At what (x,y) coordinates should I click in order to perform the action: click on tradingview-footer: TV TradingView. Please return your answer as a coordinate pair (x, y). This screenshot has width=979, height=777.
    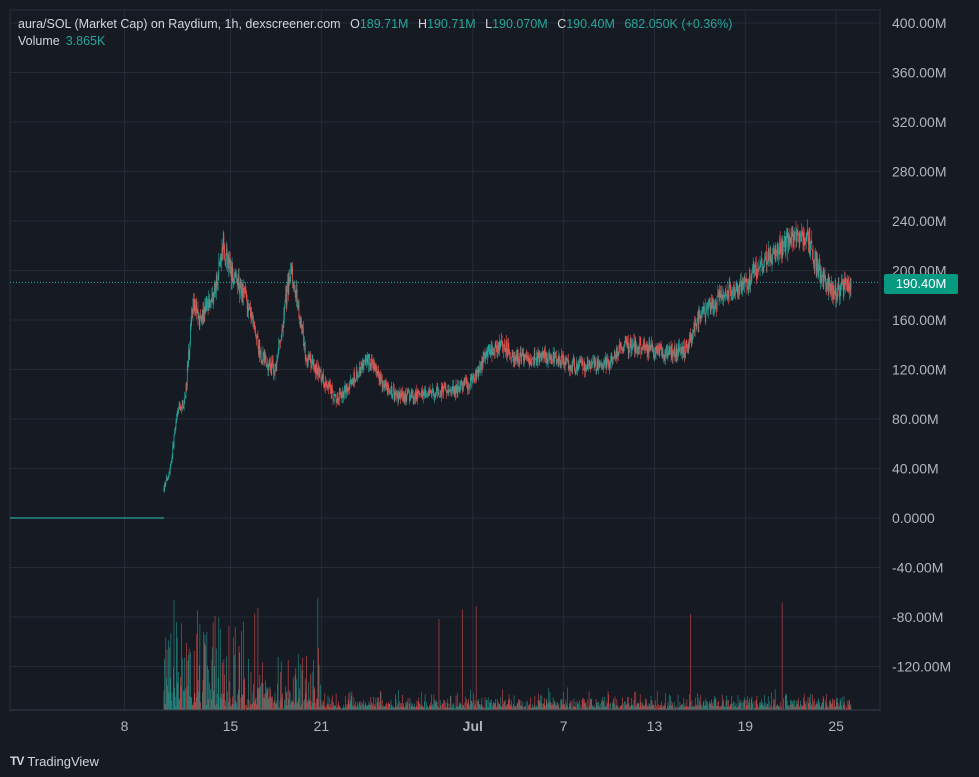
    Looking at the image, I should click on (54, 761).